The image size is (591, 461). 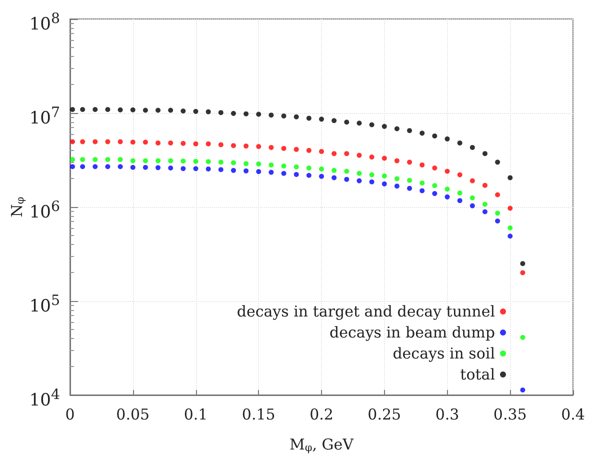 I want to click on x-tick-label: 0.1, so click(x=196, y=415).